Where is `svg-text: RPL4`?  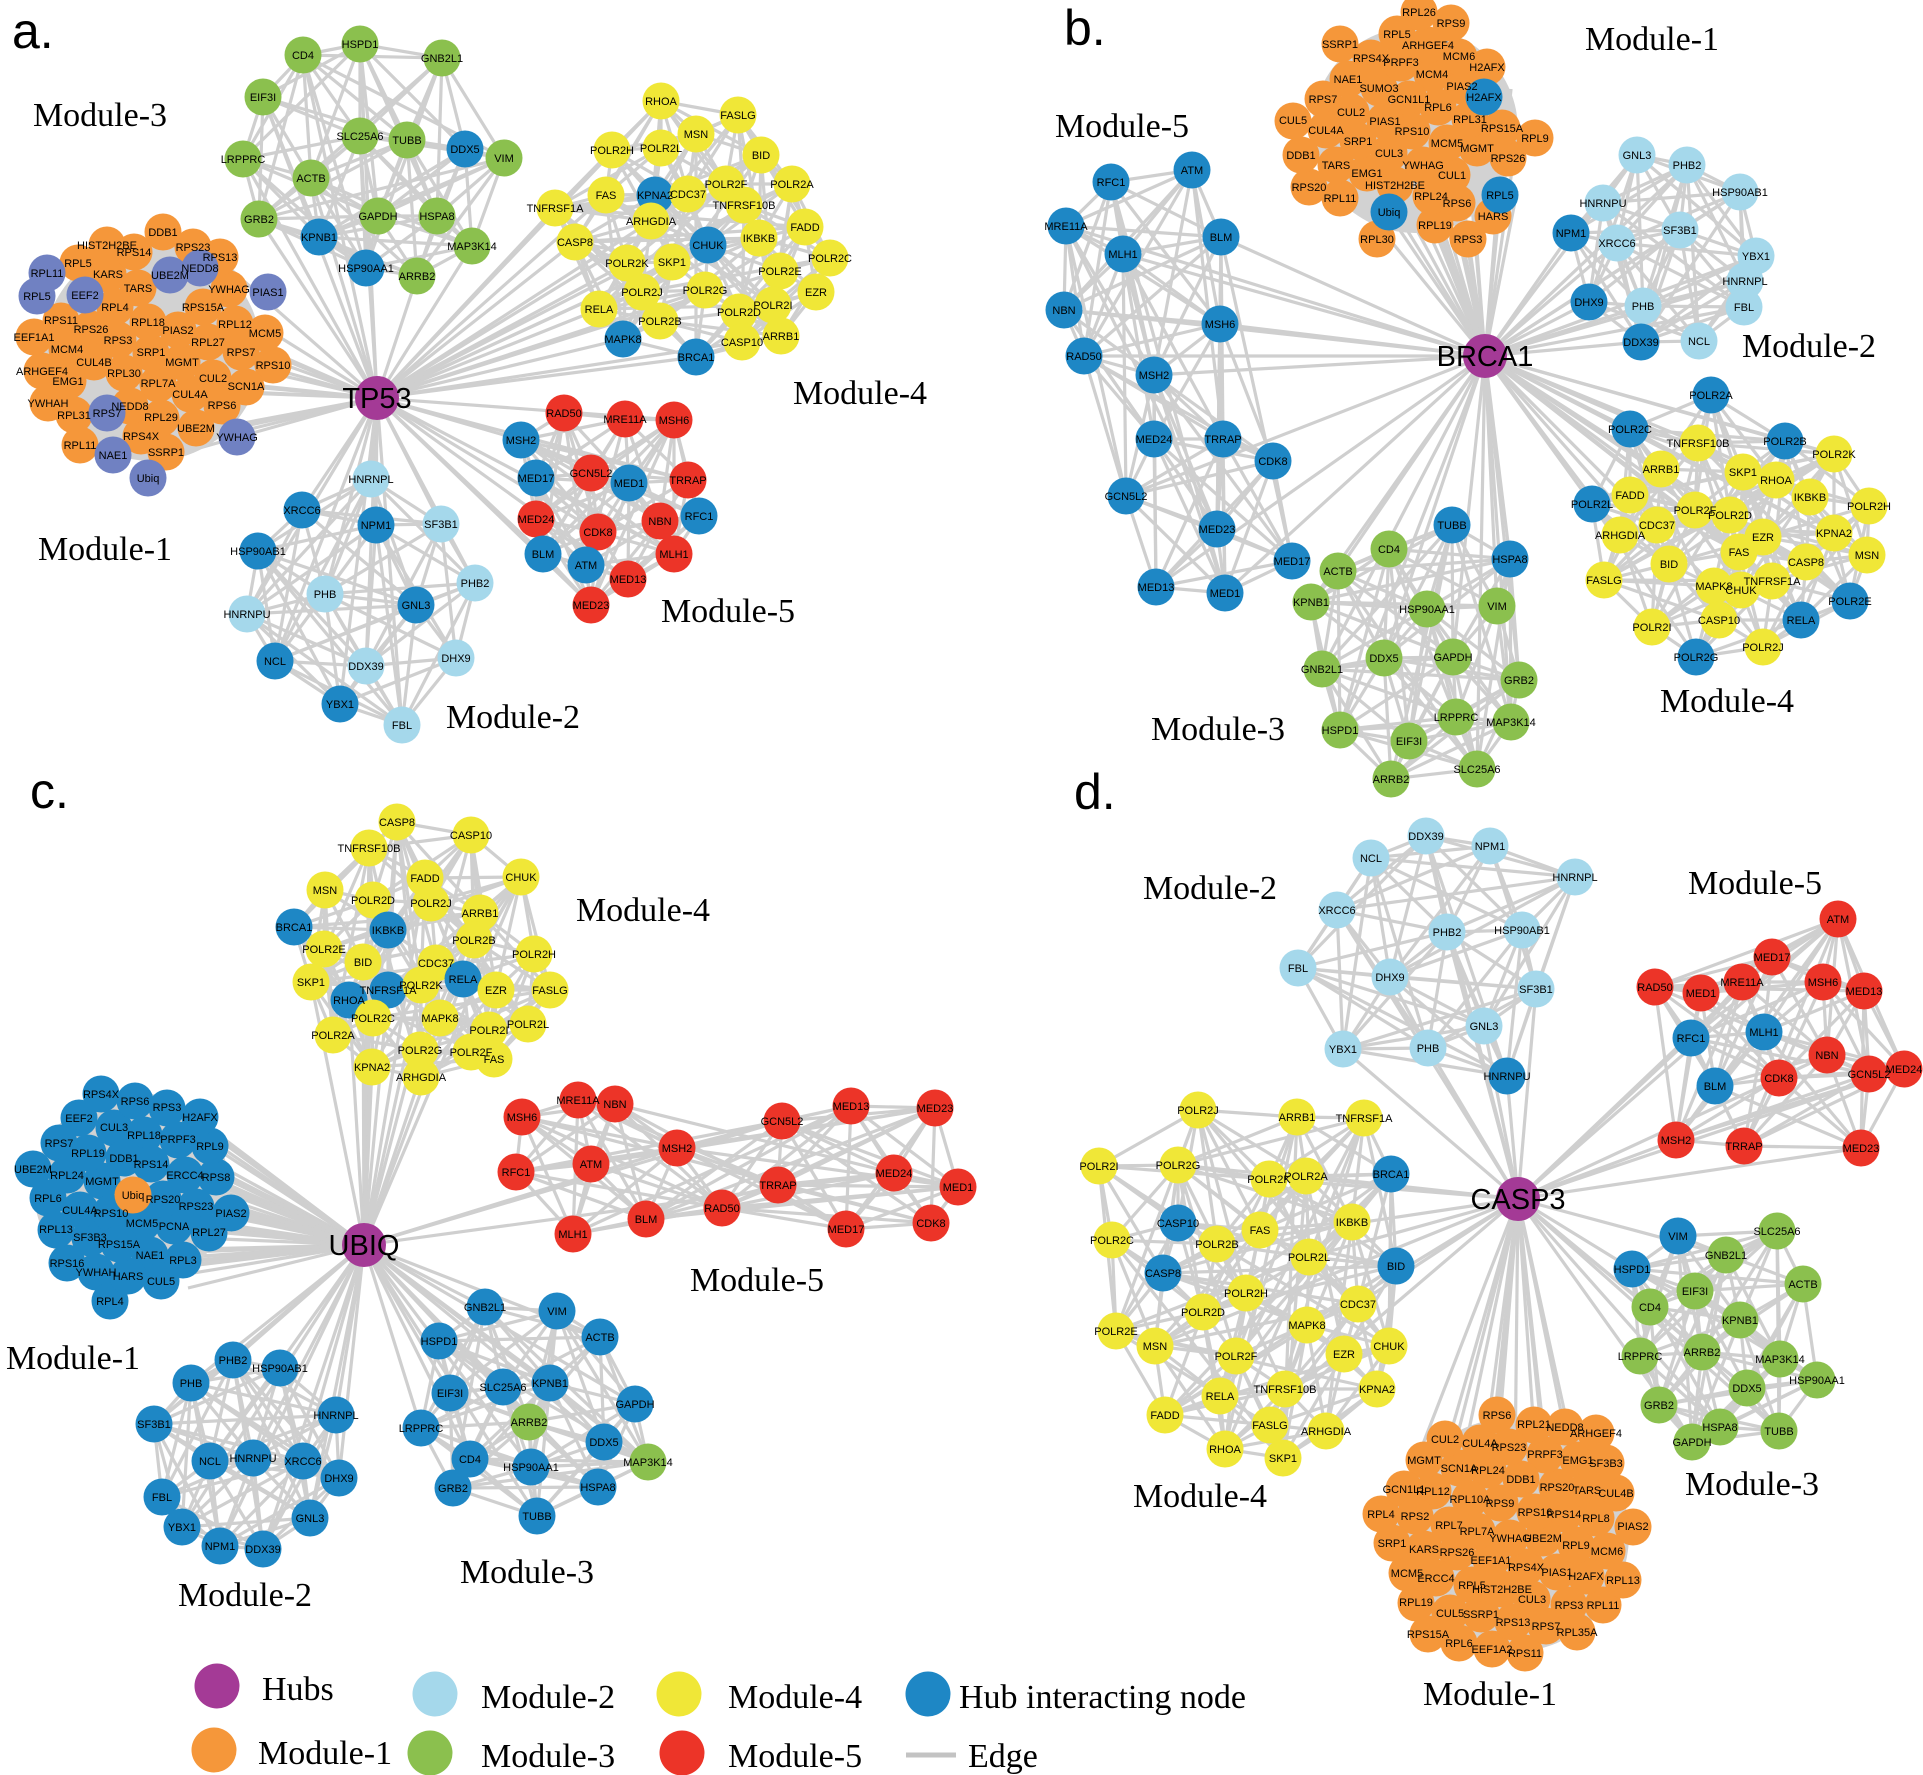 svg-text: RPL4 is located at coordinates (115, 308).